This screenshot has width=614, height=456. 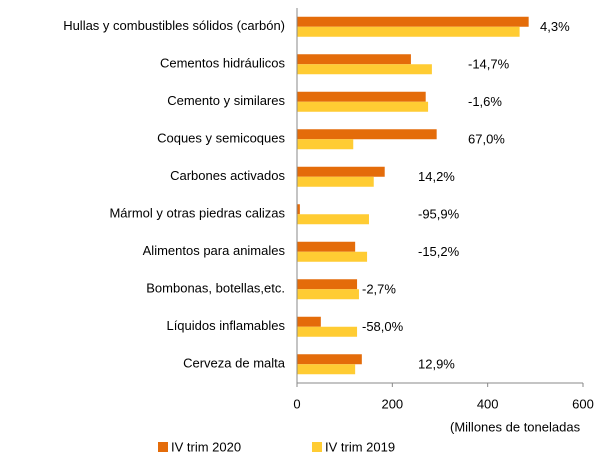 I want to click on annotation: -58,0%, so click(x=383, y=326).